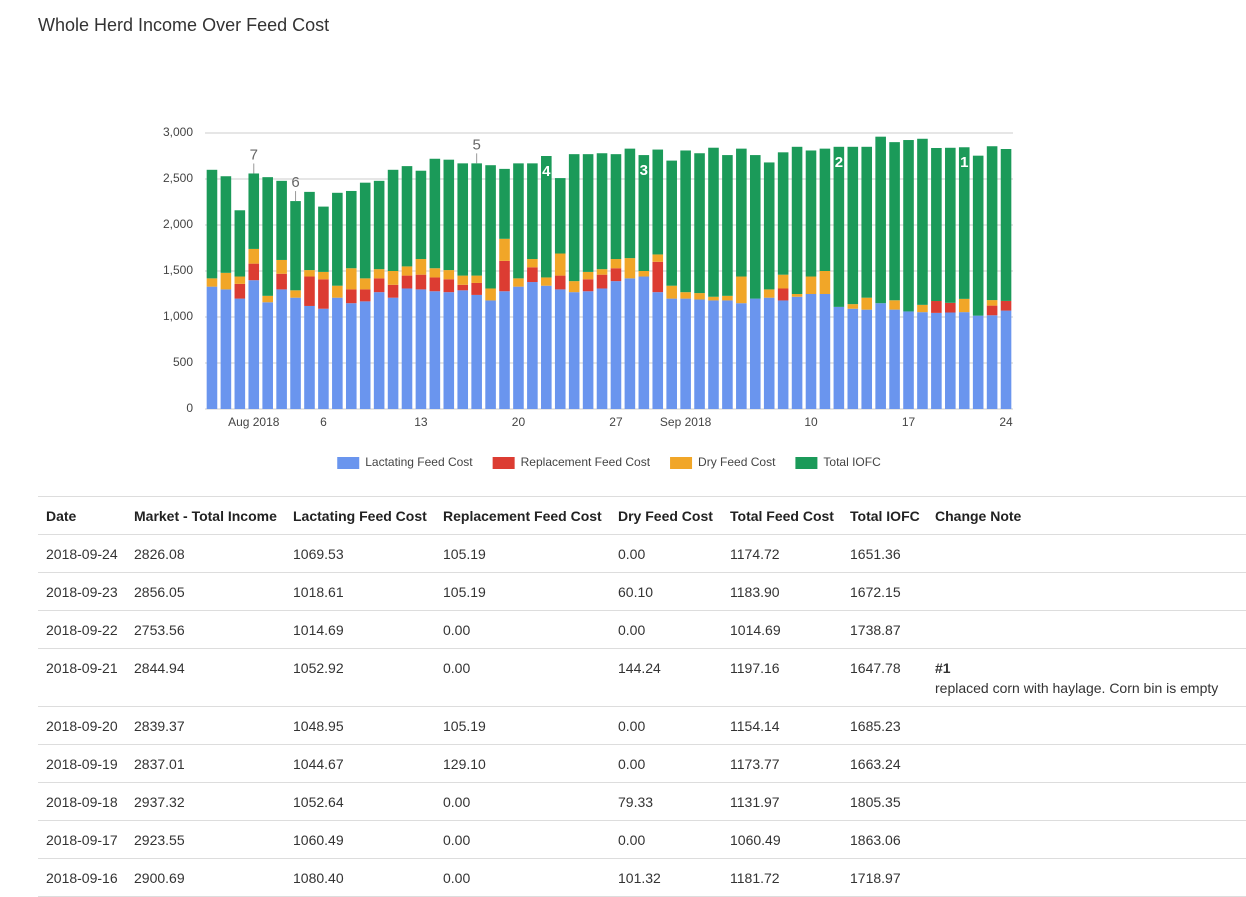 This screenshot has height=897, width=1246. What do you see at coordinates (82, 725) in the screenshot?
I see `table-cell: 2018-09-20` at bounding box center [82, 725].